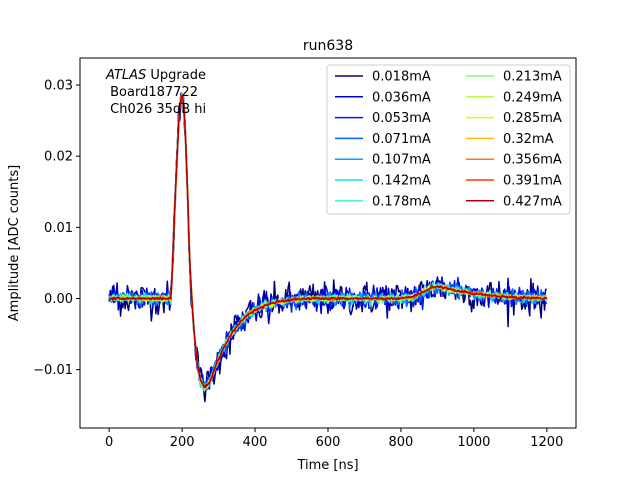 This screenshot has height=480, width=640. What do you see at coordinates (401, 77) in the screenshot?
I see `legend-entry-label: 0.018mA` at bounding box center [401, 77].